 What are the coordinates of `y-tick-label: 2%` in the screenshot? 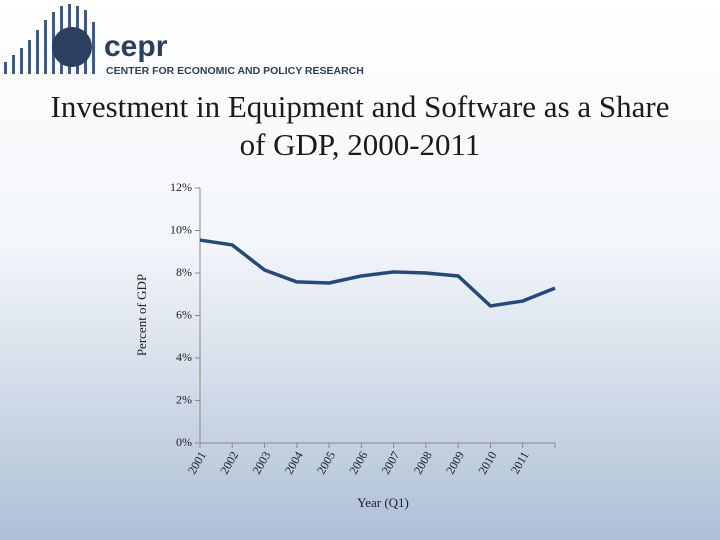 It's located at (184, 399).